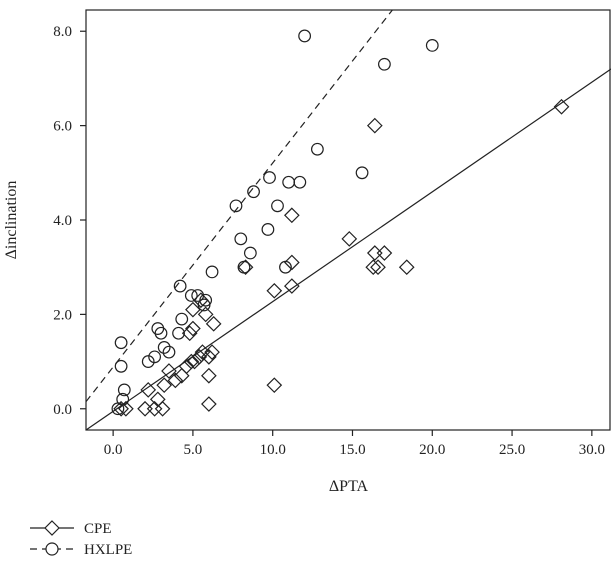  Describe the element at coordinates (52, 528) in the screenshot. I see `legend-cpe-diamond-icon` at that location.